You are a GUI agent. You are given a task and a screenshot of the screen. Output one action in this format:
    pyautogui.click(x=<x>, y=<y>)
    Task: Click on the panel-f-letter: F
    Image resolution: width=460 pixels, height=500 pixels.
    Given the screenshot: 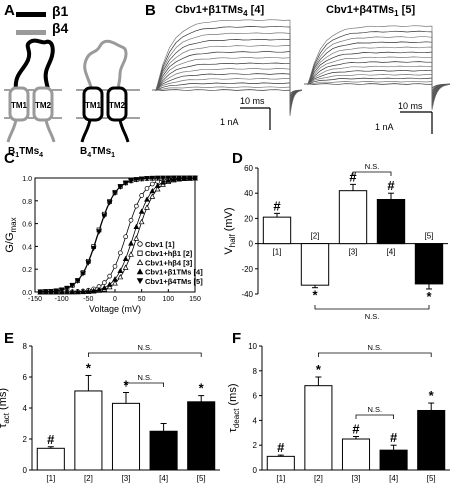 What is the action you would take?
    pyautogui.click(x=237, y=338)
    